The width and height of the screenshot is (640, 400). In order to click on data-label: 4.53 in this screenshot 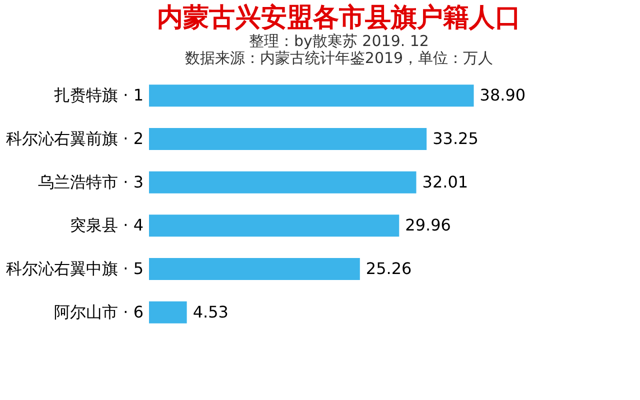, I will do `click(210, 312)`.